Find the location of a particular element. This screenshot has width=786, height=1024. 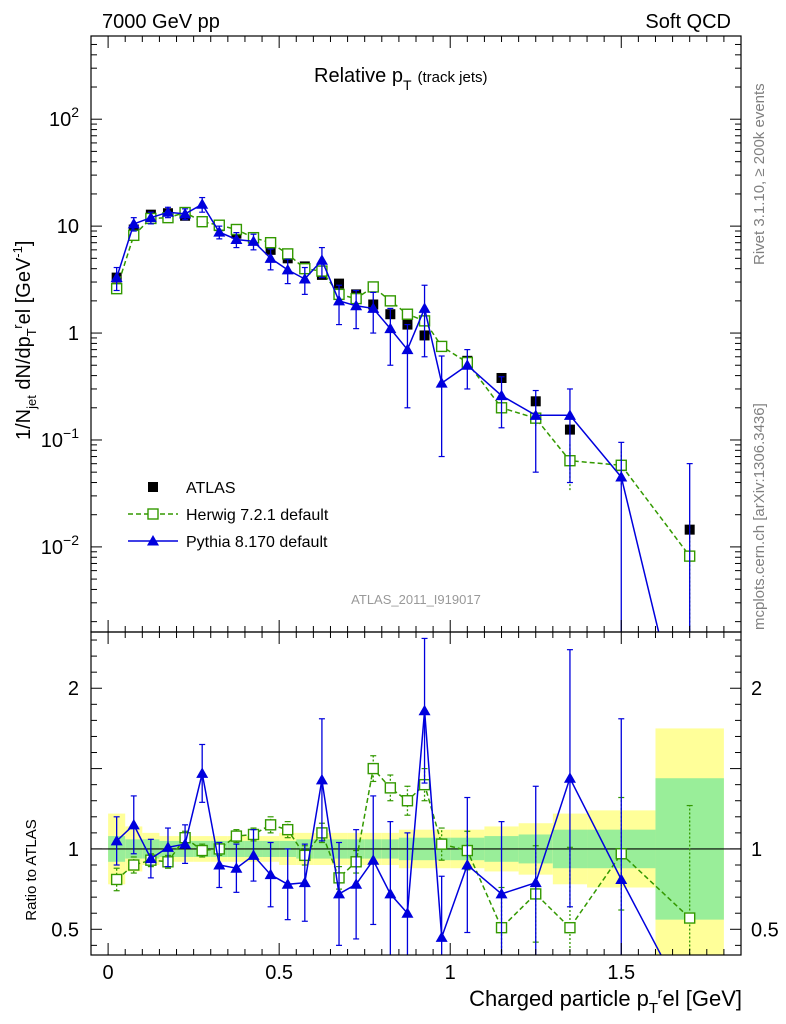

energy-label: 7000 GeV pp is located at coordinates (161, 22).